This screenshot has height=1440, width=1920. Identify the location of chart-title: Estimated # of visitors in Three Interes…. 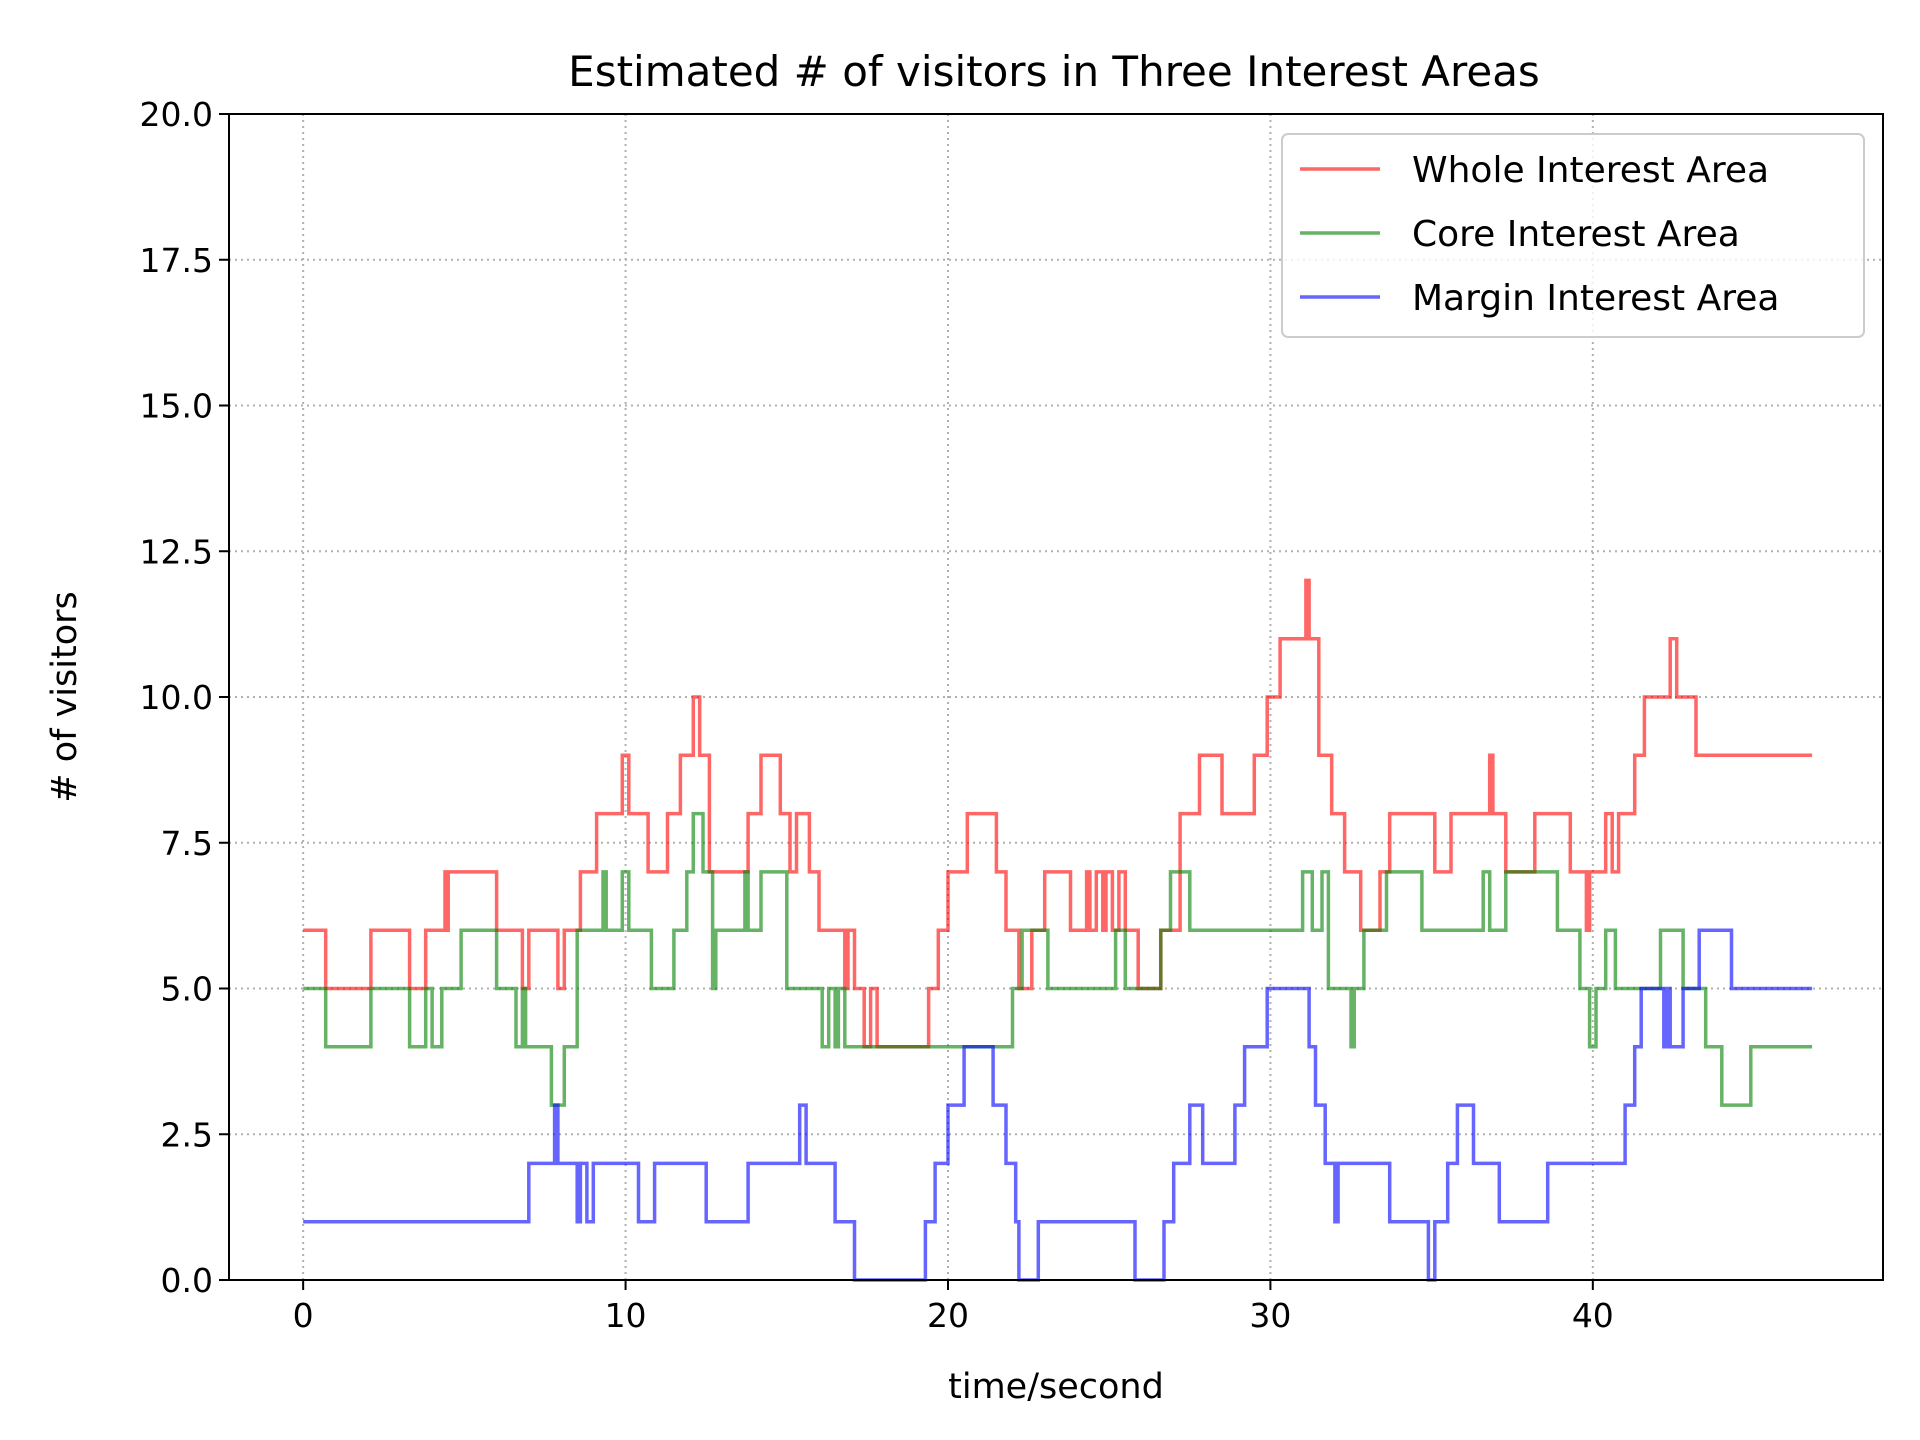
(1054, 71).